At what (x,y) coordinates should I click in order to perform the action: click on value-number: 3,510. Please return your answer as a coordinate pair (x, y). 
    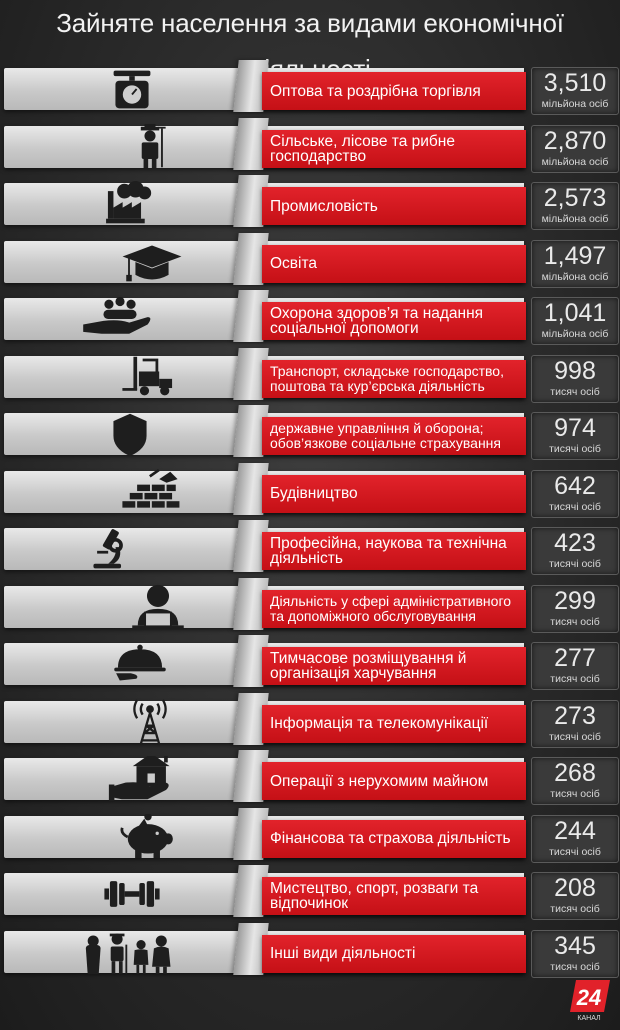
    Looking at the image, I should click on (575, 83).